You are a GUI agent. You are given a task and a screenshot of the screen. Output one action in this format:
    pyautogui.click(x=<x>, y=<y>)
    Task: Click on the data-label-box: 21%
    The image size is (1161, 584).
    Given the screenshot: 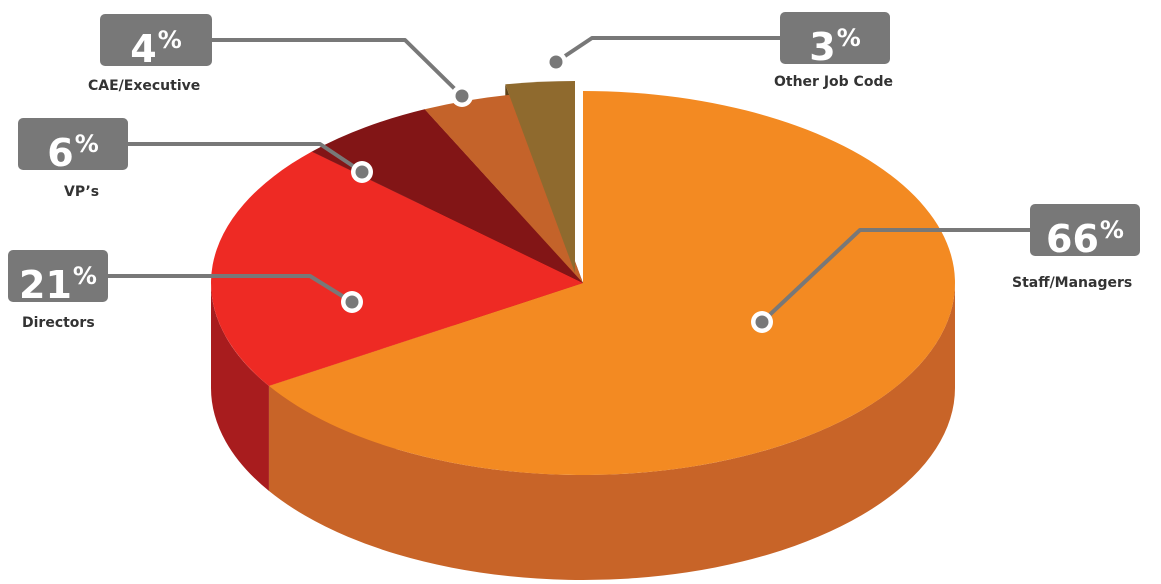 What is the action you would take?
    pyautogui.click(x=58, y=278)
    